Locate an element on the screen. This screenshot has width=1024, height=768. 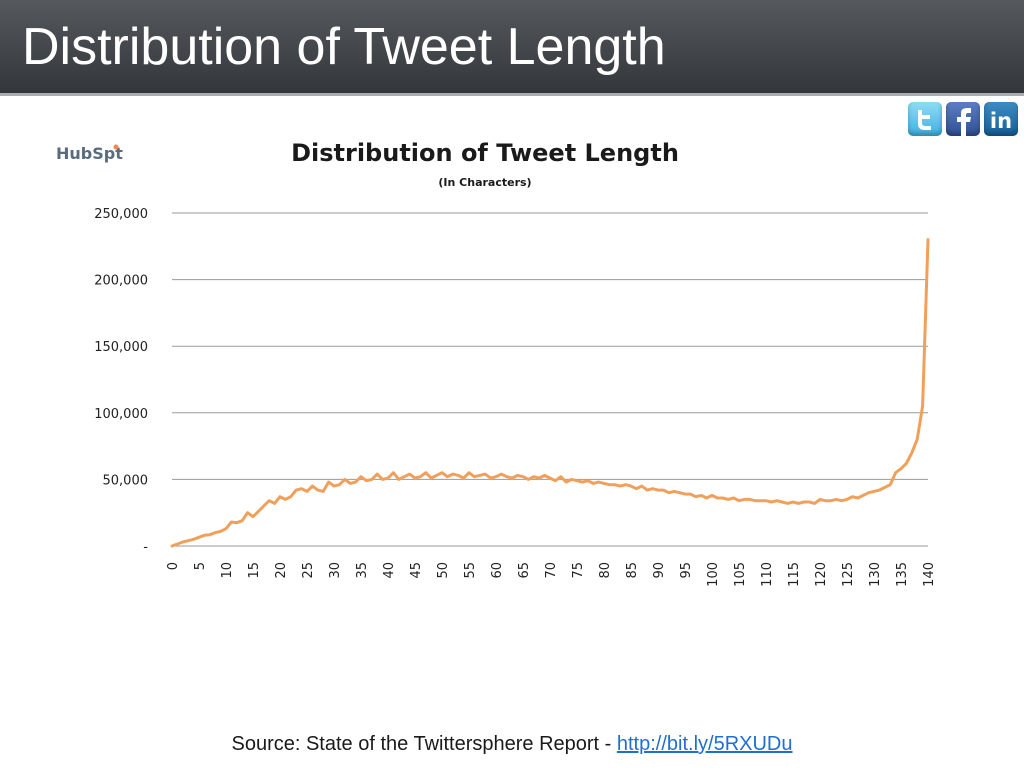
facebook-share-button is located at coordinates (963, 119).